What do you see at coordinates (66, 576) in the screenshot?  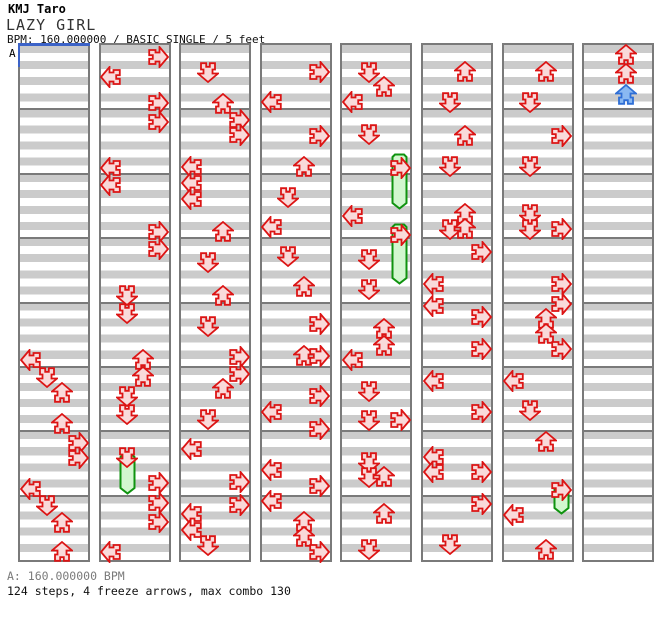 I see `footer-bpm-line: A: 160.000000 BPM` at bounding box center [66, 576].